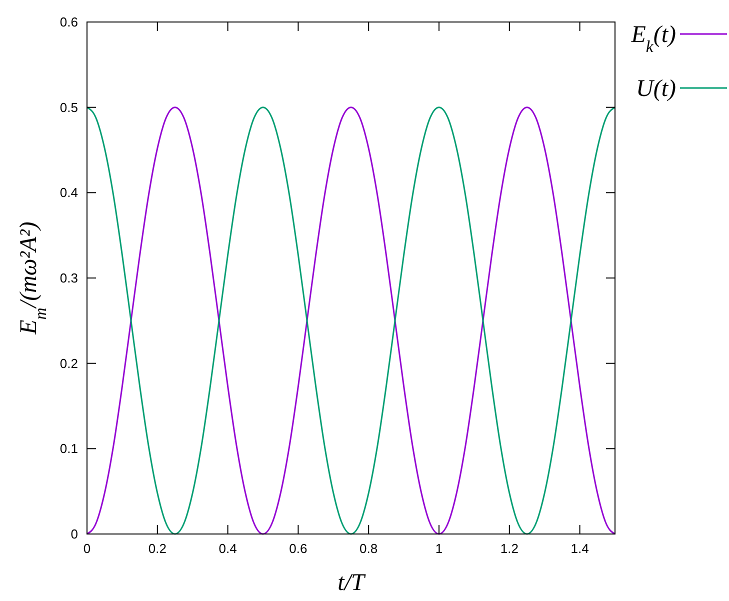 This screenshot has width=729, height=601. Describe the element at coordinates (87, 548) in the screenshot. I see `x-tick-label: 0` at that location.